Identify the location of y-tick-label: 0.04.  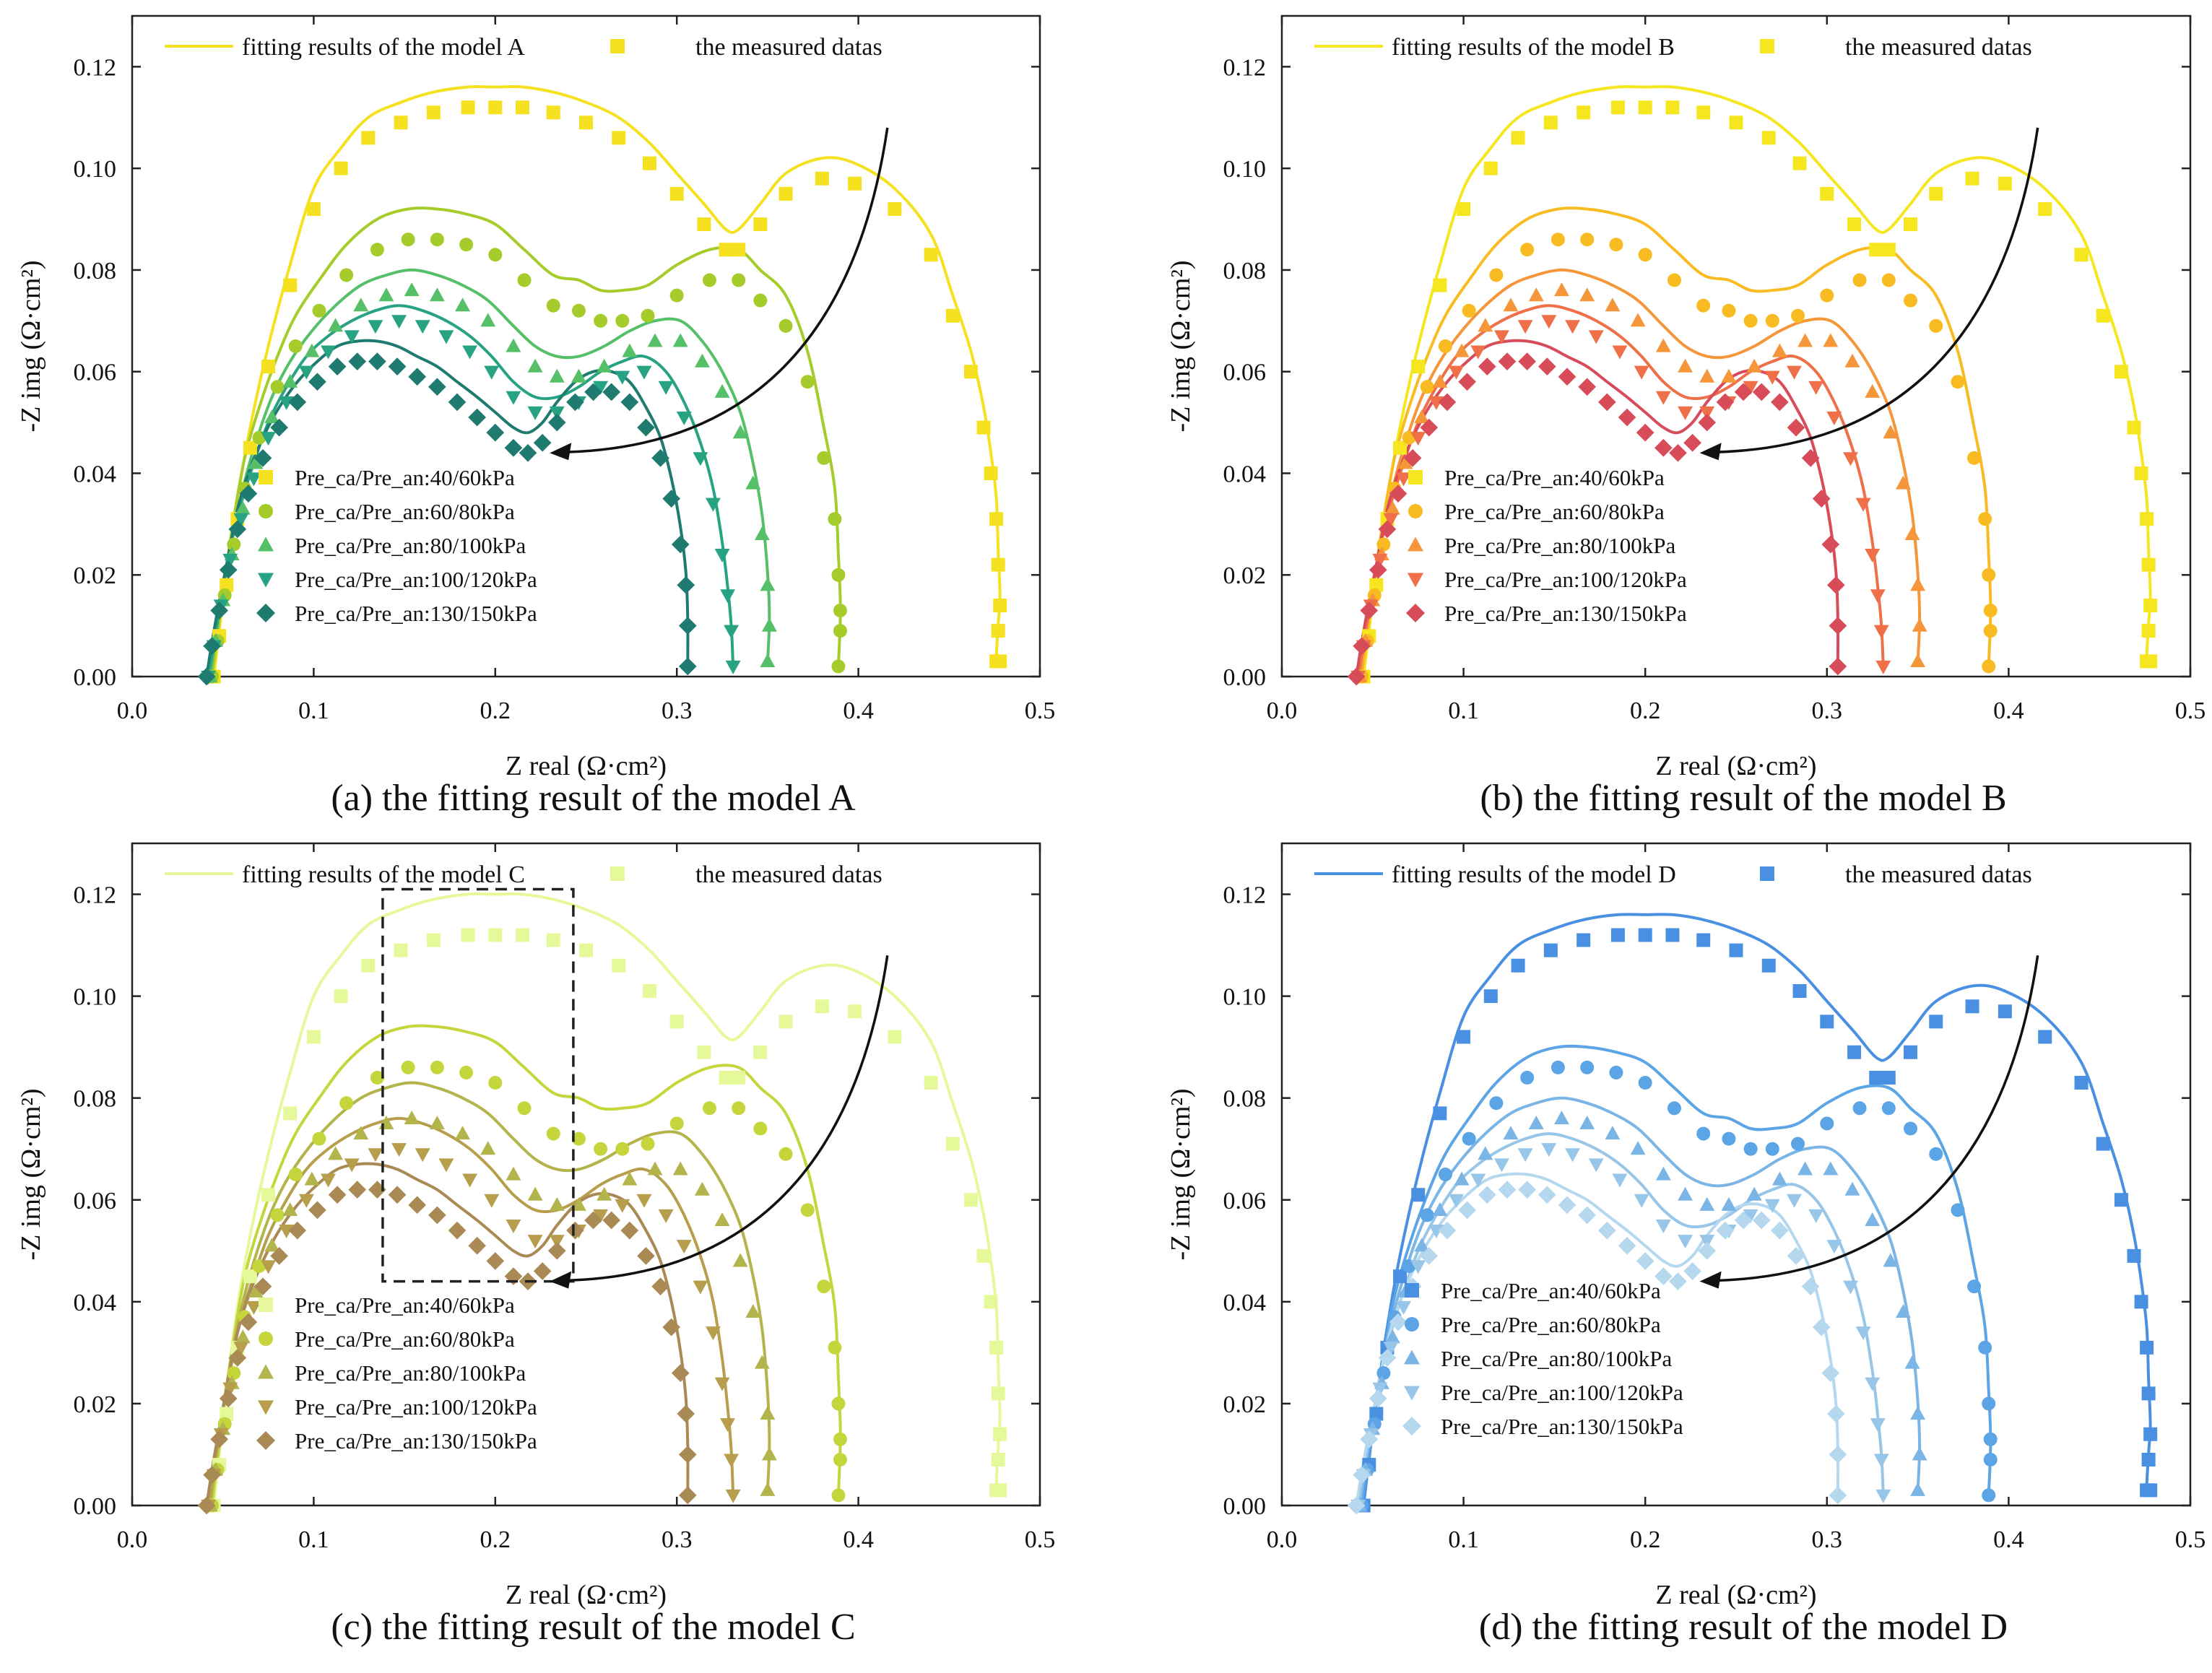
(96, 474).